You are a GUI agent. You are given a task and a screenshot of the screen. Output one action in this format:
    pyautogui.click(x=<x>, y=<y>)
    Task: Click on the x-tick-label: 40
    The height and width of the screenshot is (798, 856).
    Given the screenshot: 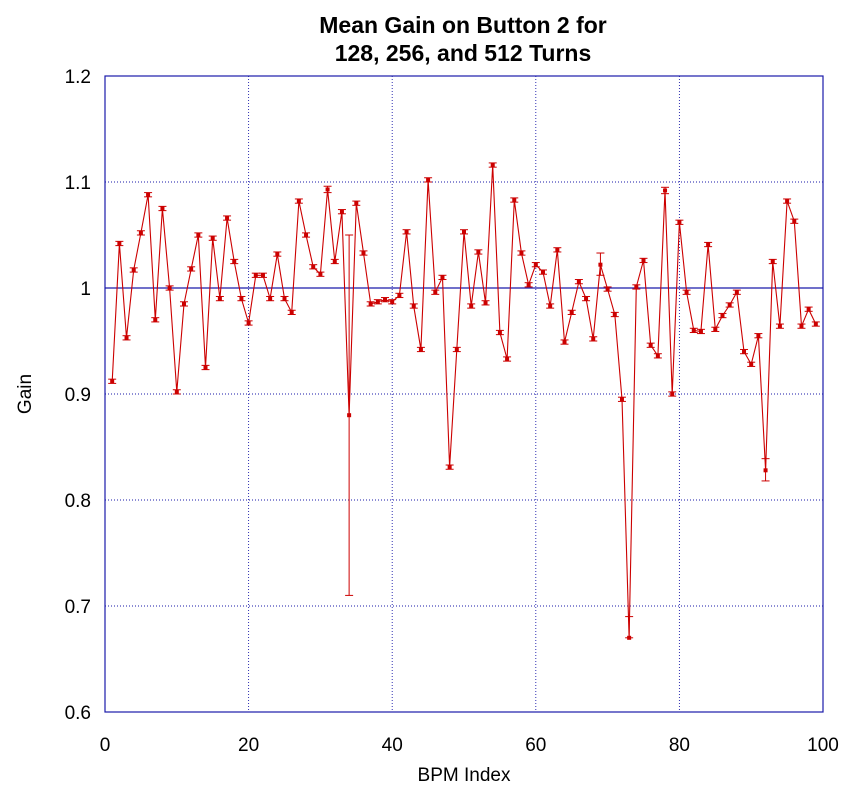 What is the action you would take?
    pyautogui.click(x=392, y=745)
    